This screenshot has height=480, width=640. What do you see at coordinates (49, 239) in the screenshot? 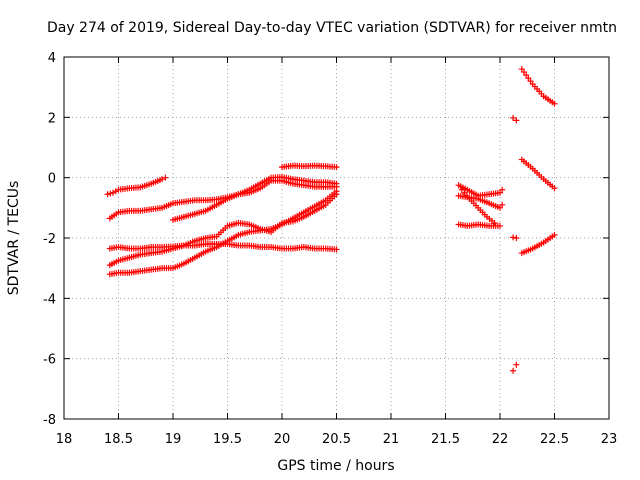
I see `y-tick-label: -2` at bounding box center [49, 239].